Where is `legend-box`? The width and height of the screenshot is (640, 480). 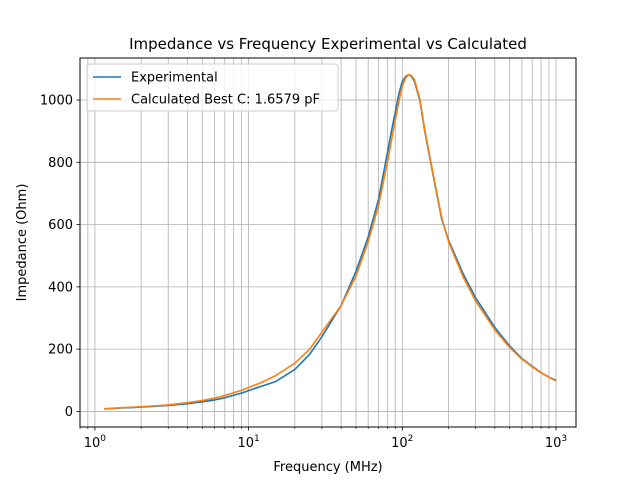 legend-box is located at coordinates (212, 87).